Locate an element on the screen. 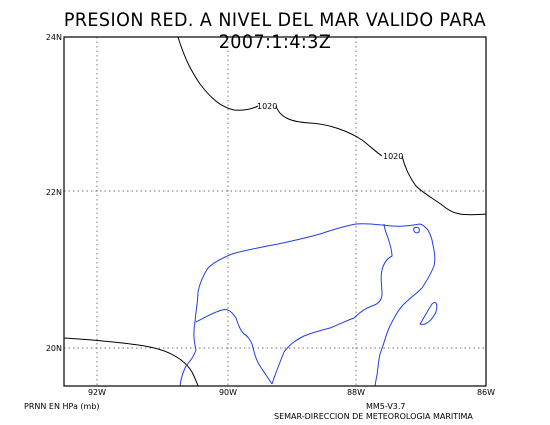 This screenshot has height=425, width=550. isobar-1020-east is located at coordinates (444, 185).